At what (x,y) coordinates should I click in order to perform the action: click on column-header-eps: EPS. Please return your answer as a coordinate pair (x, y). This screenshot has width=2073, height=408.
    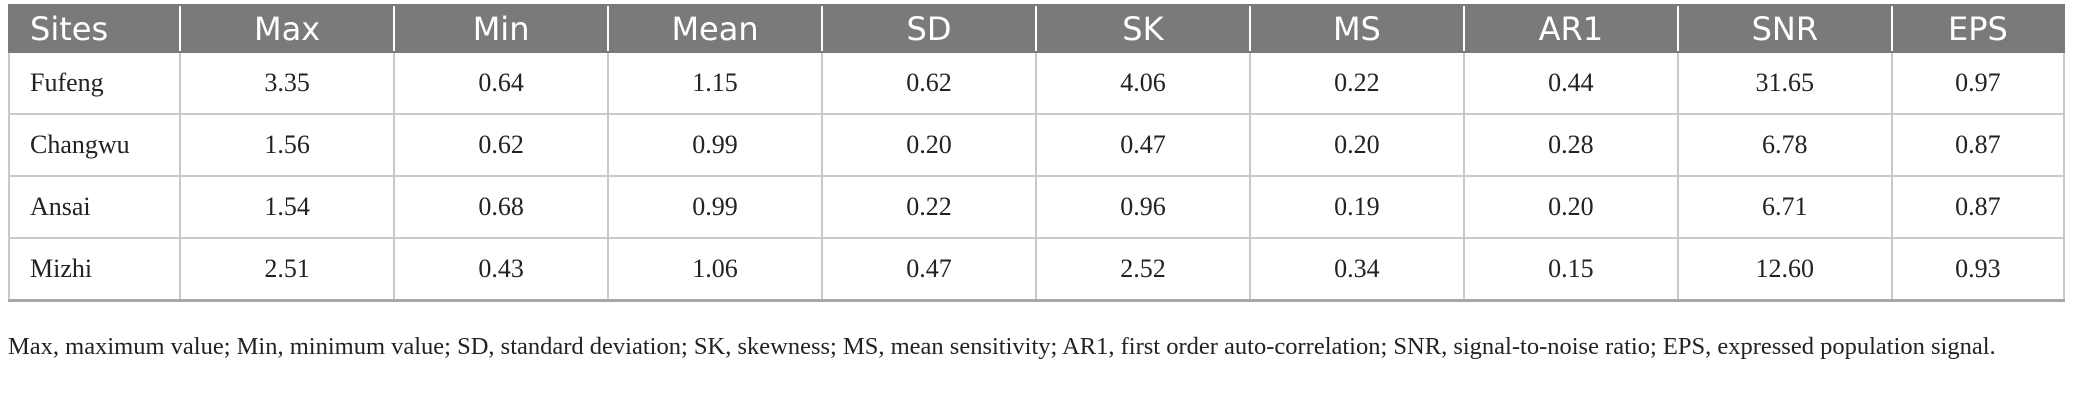
    Looking at the image, I should click on (1978, 28).